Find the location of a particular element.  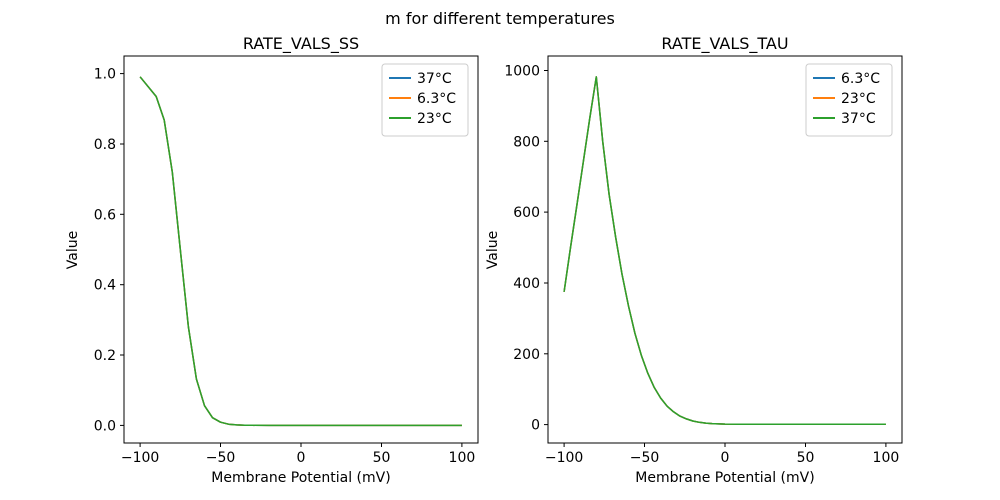

y-tick-label: 800 is located at coordinates (526, 142).